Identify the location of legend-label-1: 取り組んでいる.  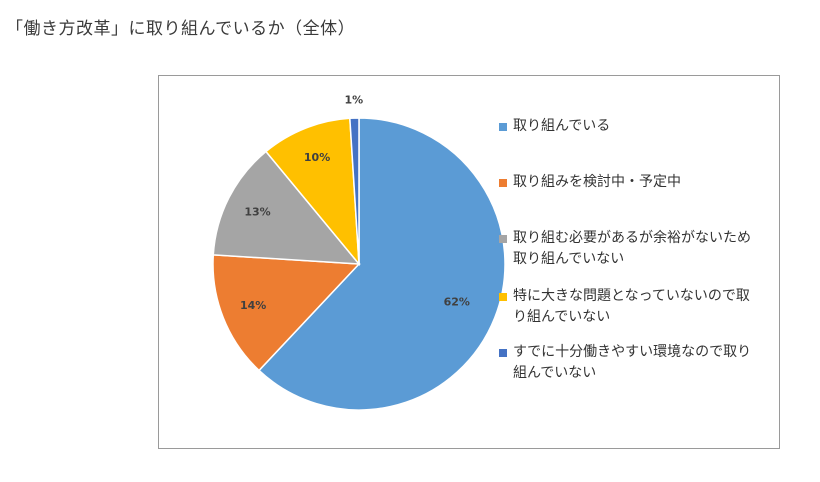
(562, 126).